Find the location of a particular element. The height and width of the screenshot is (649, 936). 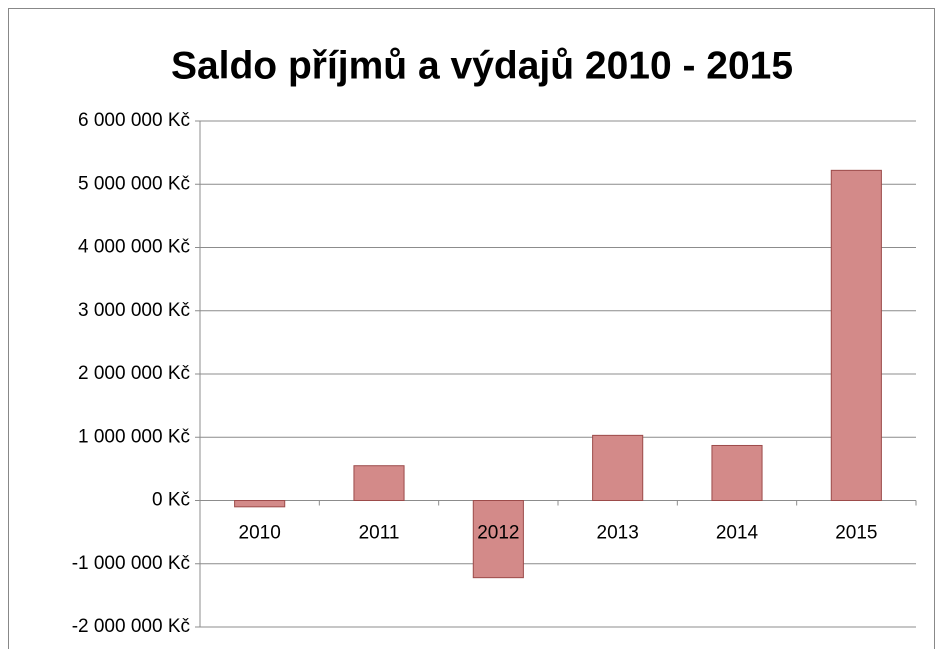

x-tick-label: 2011 is located at coordinates (379, 533).